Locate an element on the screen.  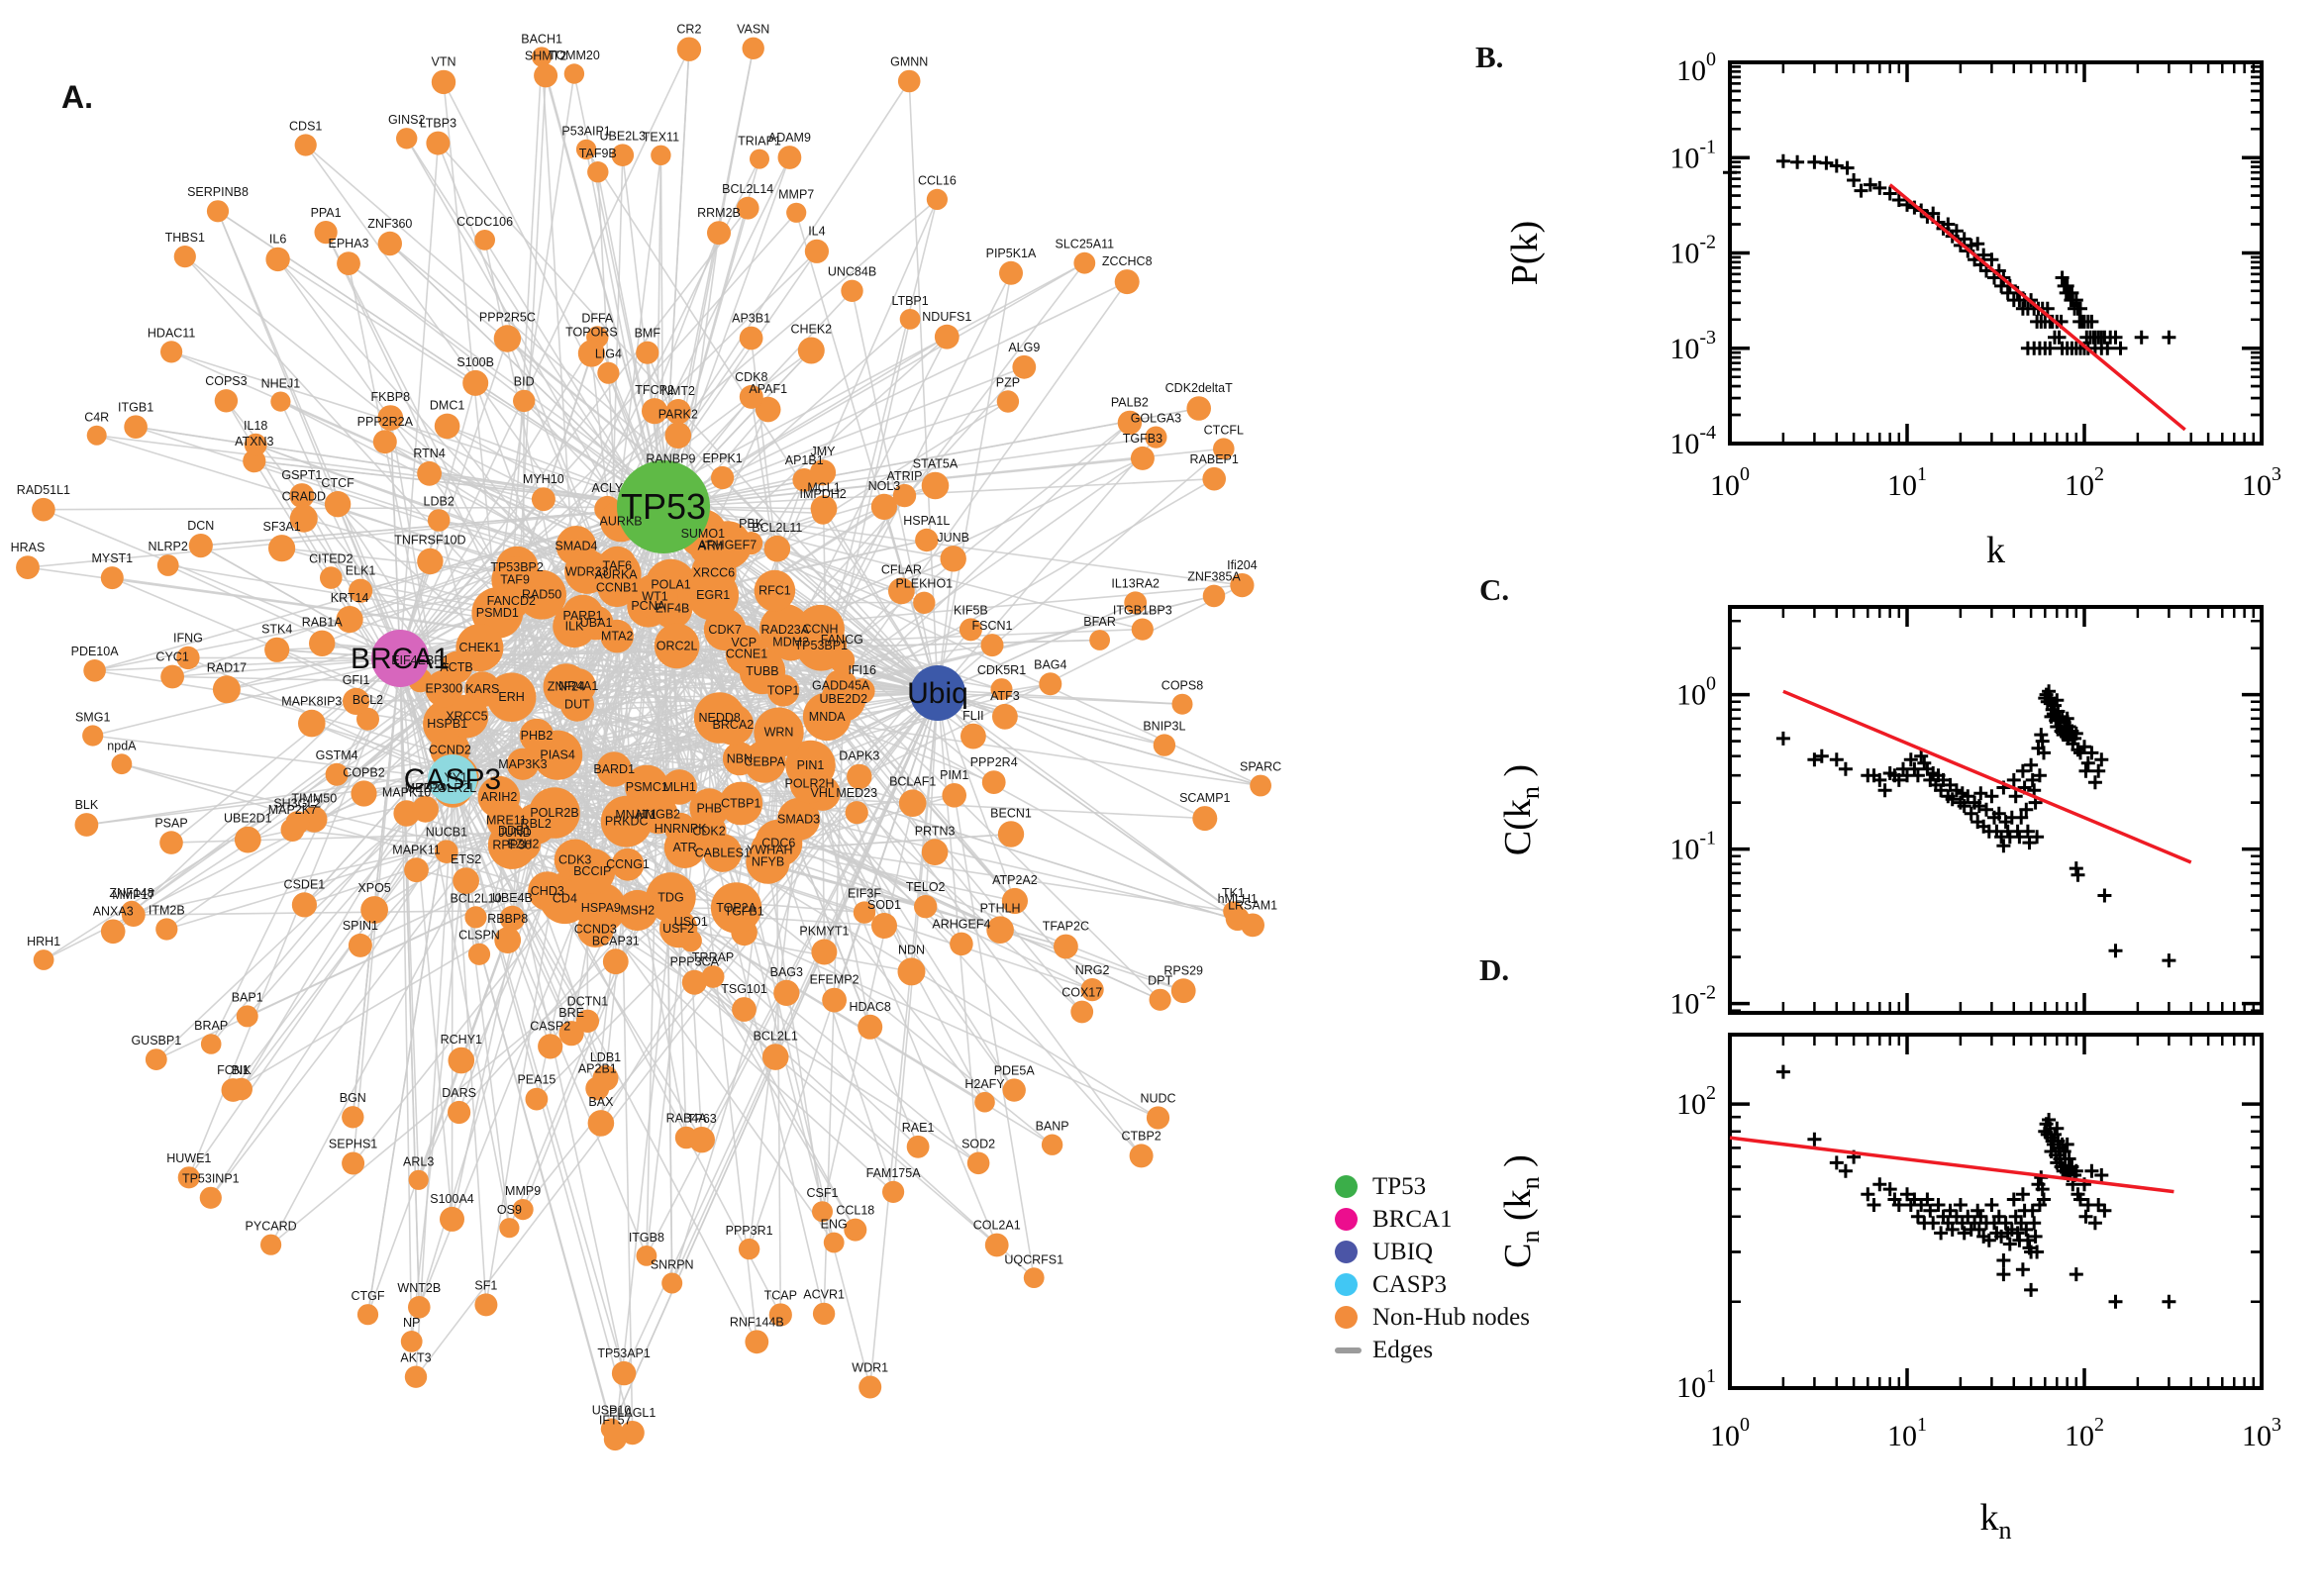
node-label: MMP17 is located at coordinates (133, 895).